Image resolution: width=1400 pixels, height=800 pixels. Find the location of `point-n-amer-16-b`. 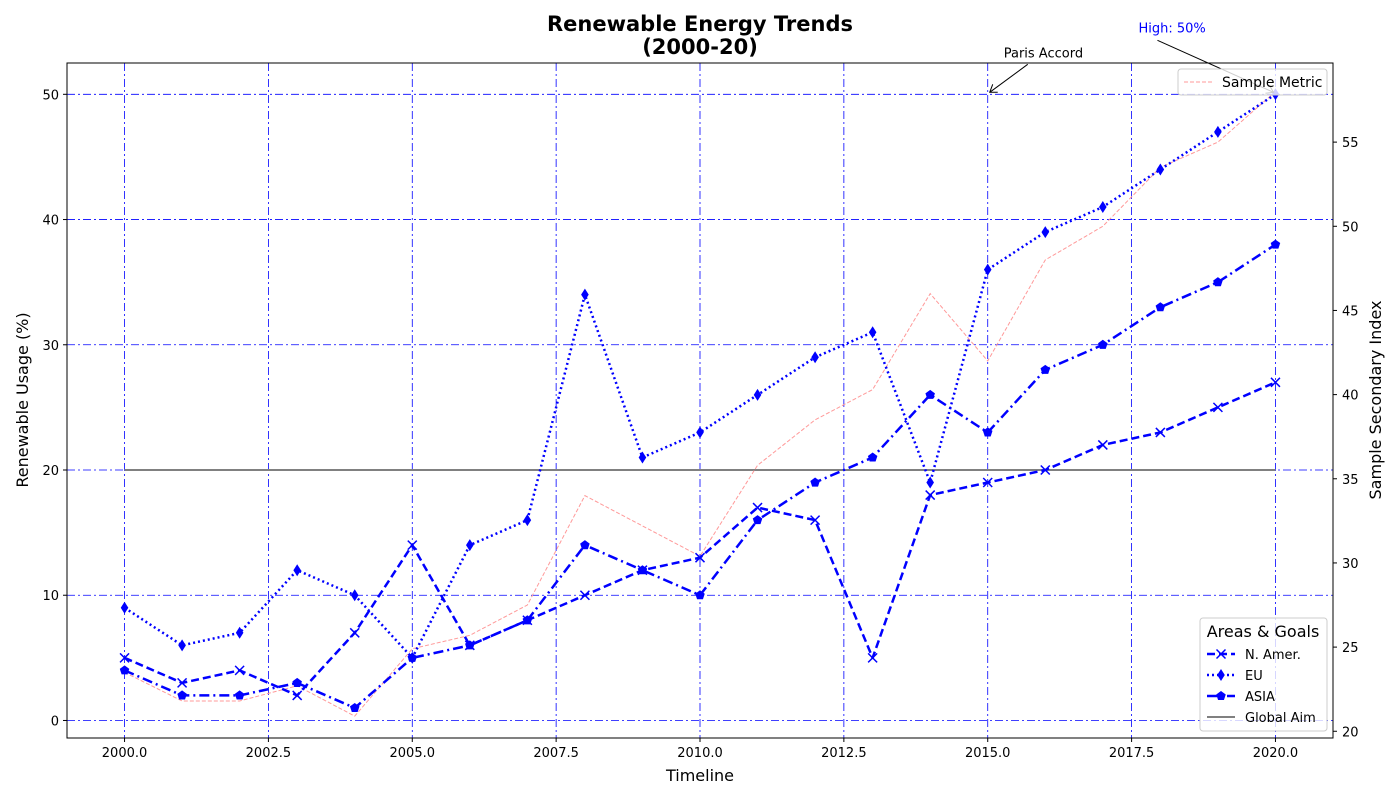

point-n-amer-16-b is located at coordinates (1045, 470).